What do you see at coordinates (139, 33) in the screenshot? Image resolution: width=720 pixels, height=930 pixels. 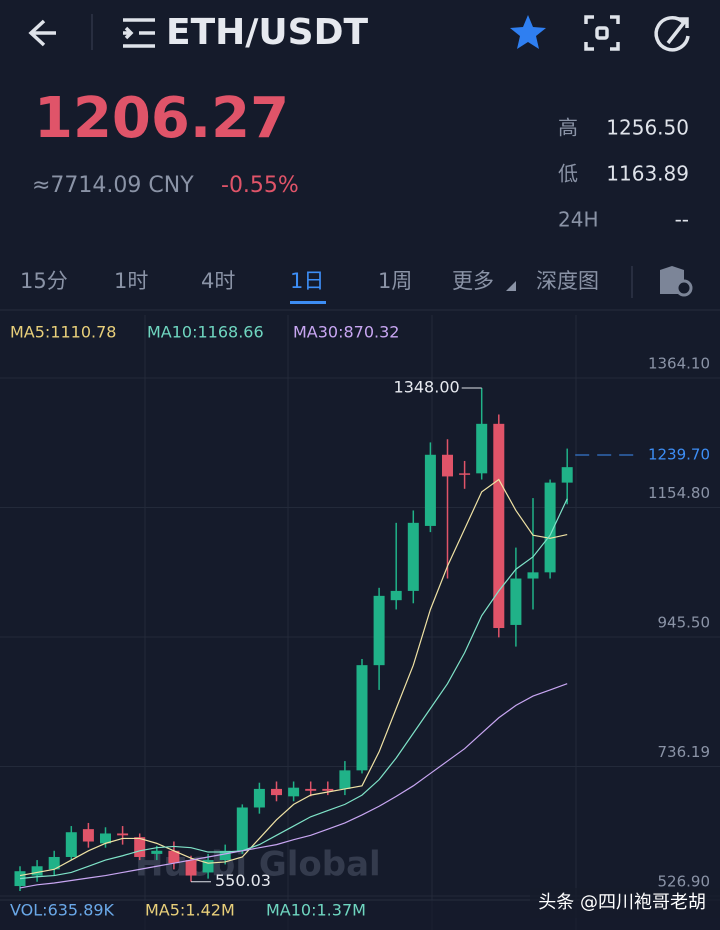 I see `menu-icon` at bounding box center [139, 33].